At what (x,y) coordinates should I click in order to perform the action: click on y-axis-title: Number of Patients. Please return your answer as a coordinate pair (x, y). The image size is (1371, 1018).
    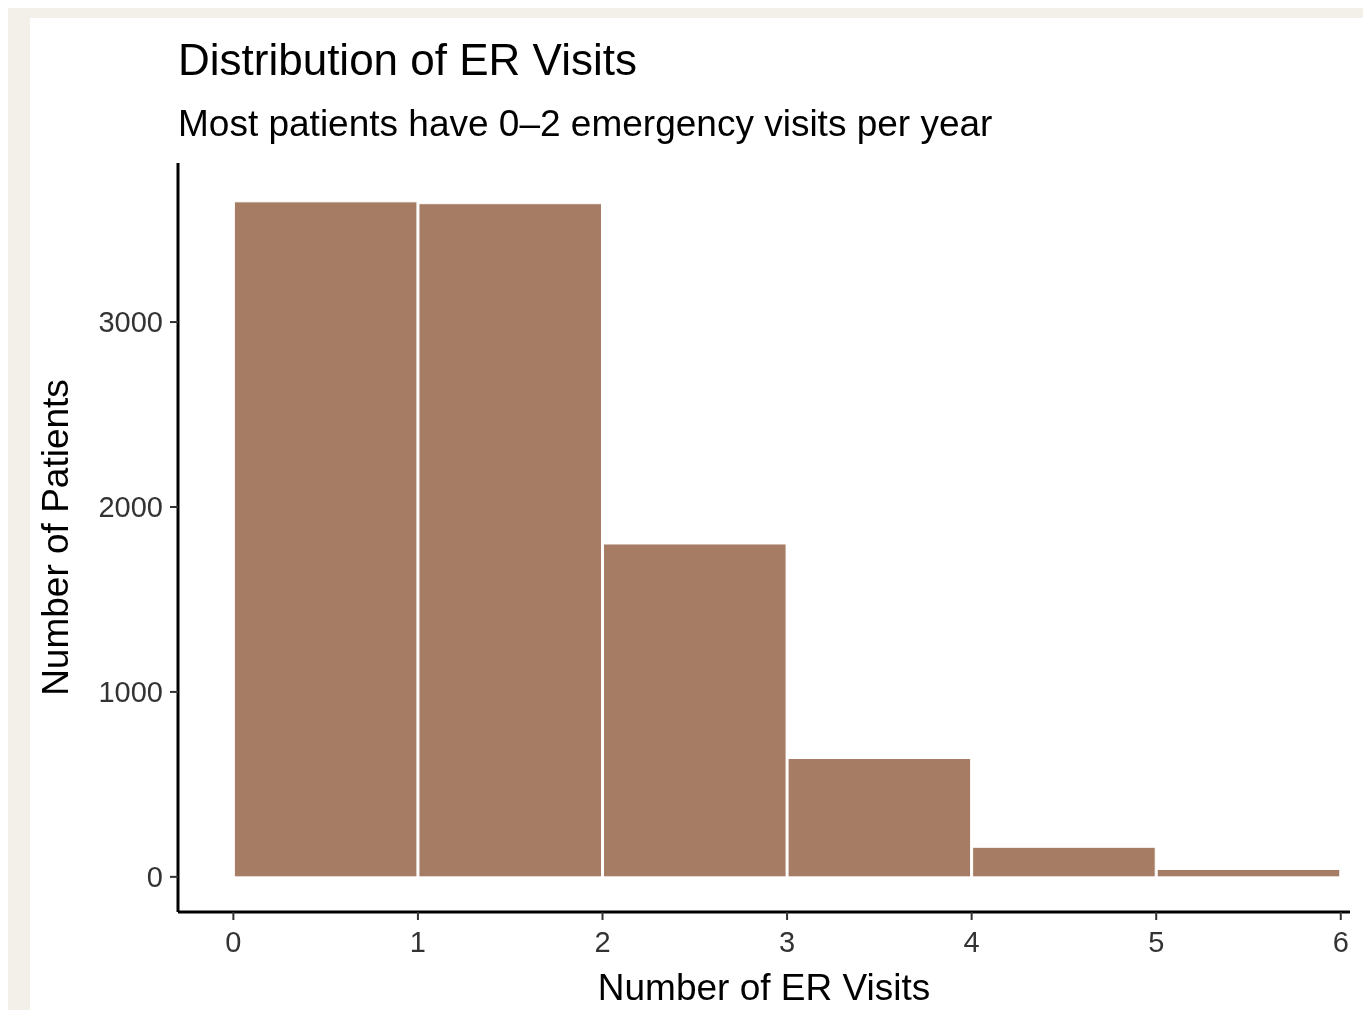
    Looking at the image, I should click on (55, 537).